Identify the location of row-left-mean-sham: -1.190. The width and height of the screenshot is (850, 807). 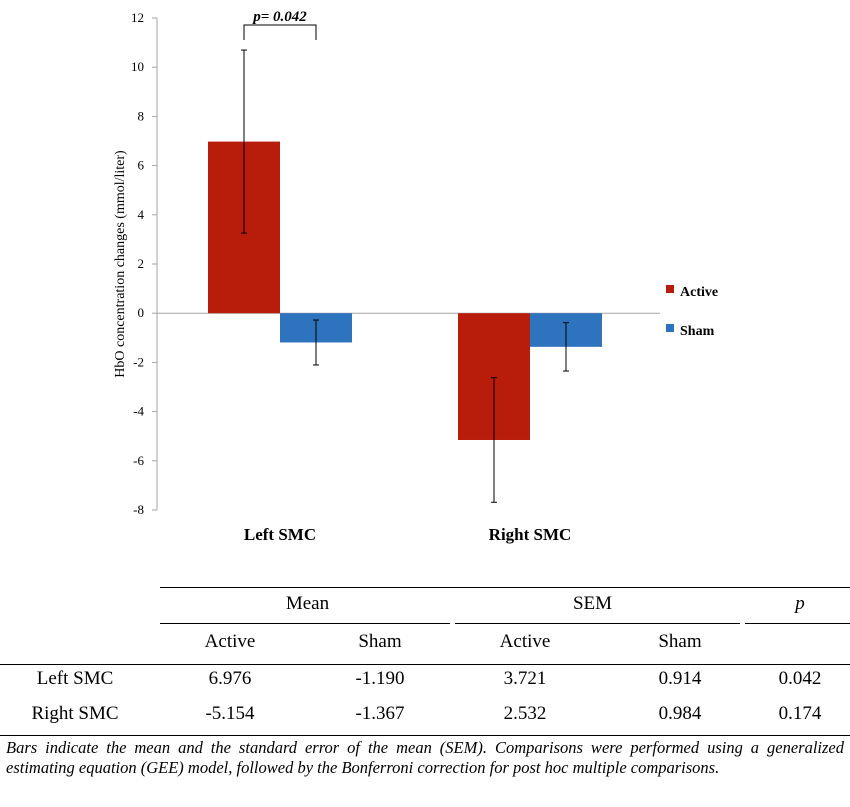
(380, 678).